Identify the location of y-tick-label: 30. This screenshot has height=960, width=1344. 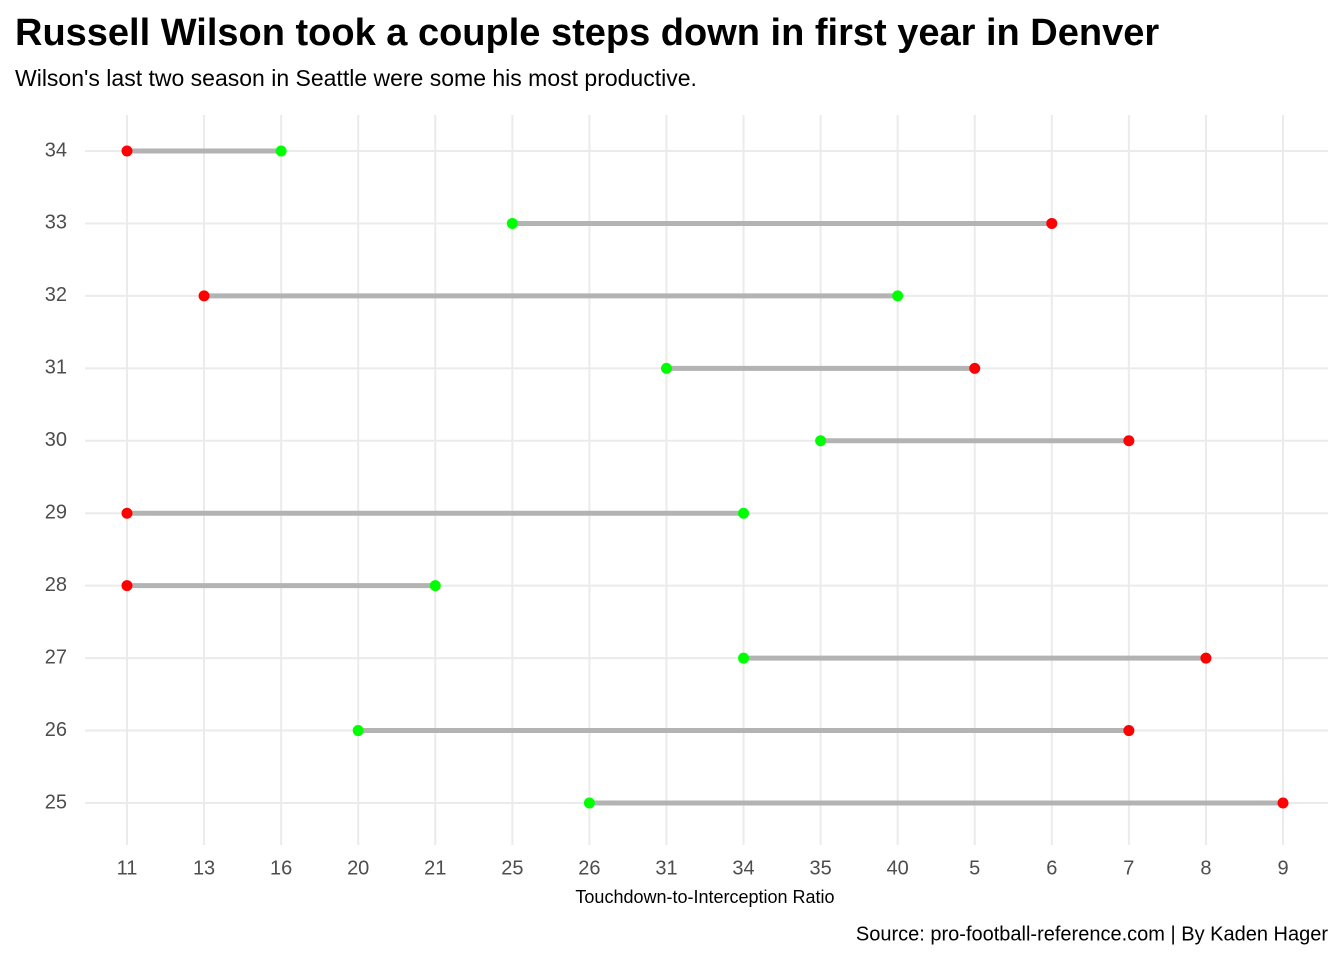
(56, 440).